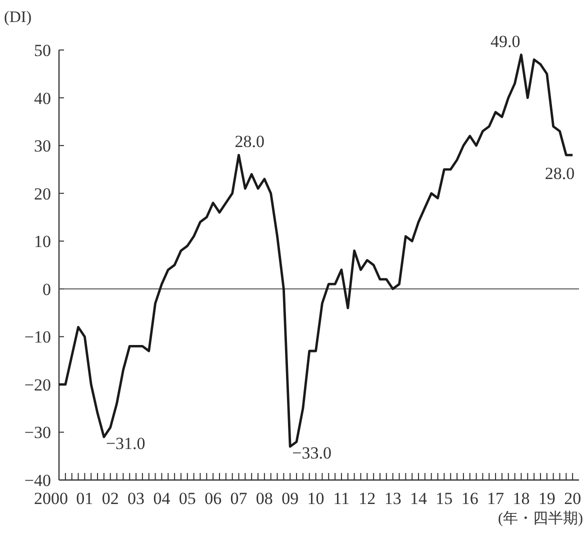 This screenshot has width=587, height=533. What do you see at coordinates (239, 498) in the screenshot?
I see `x-tick-label: 07` at bounding box center [239, 498].